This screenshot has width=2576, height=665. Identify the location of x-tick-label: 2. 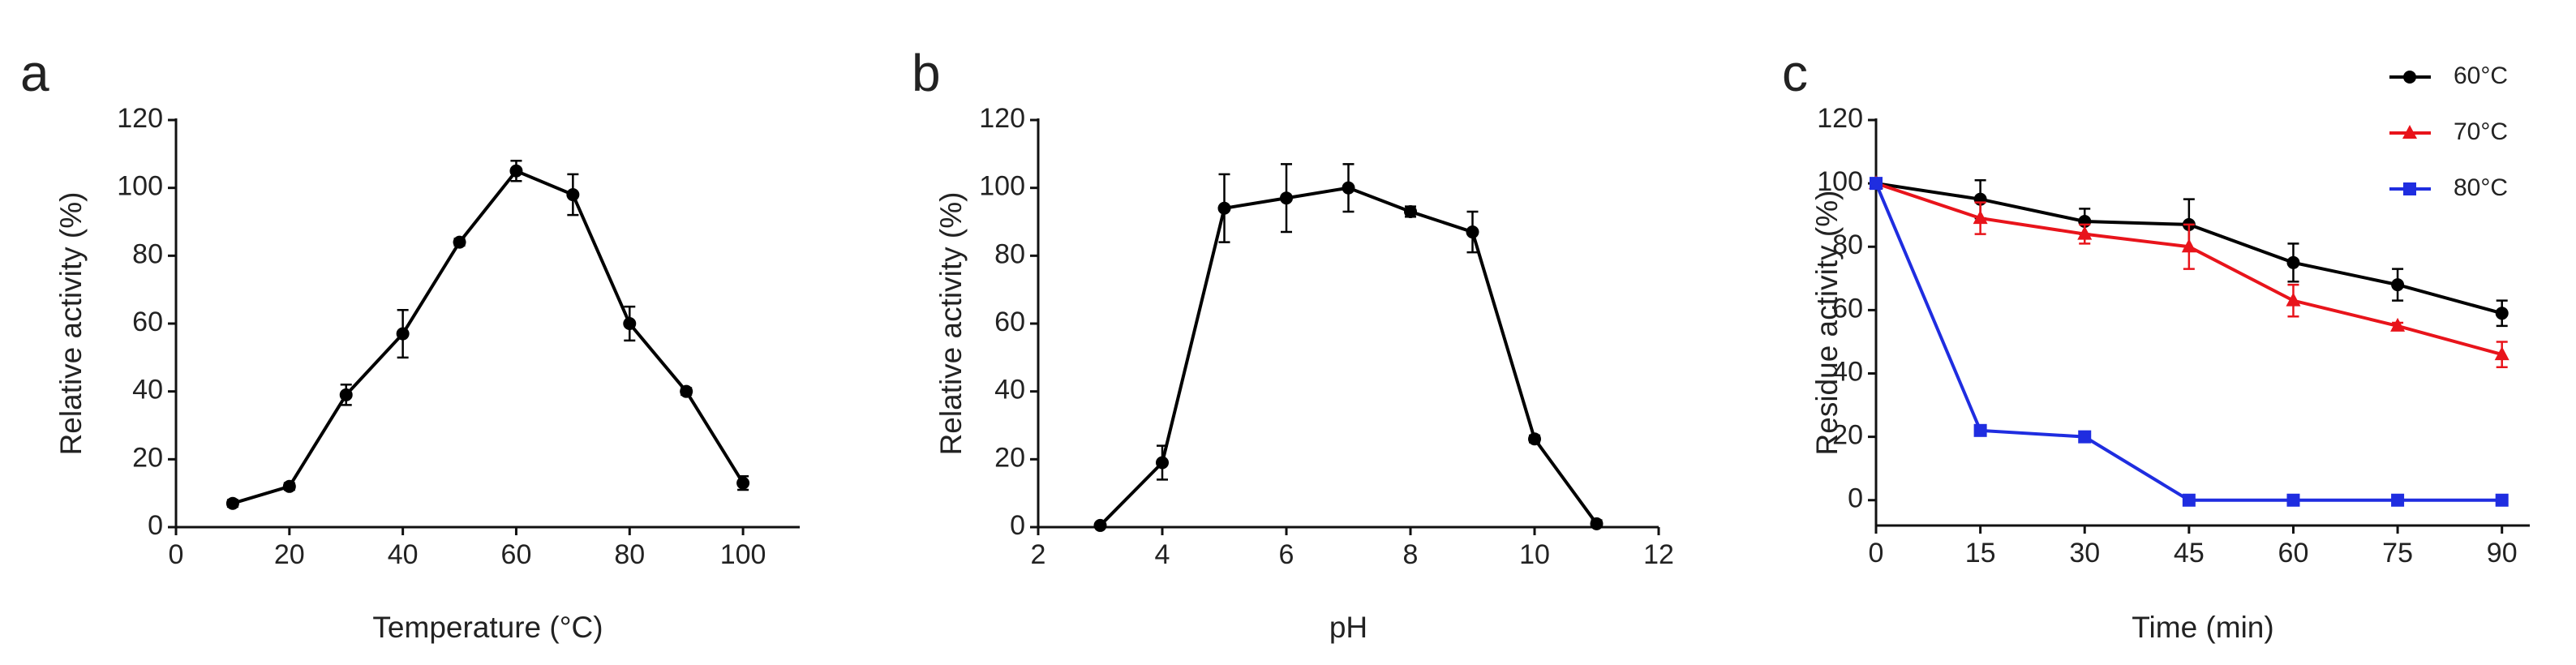
(1038, 554).